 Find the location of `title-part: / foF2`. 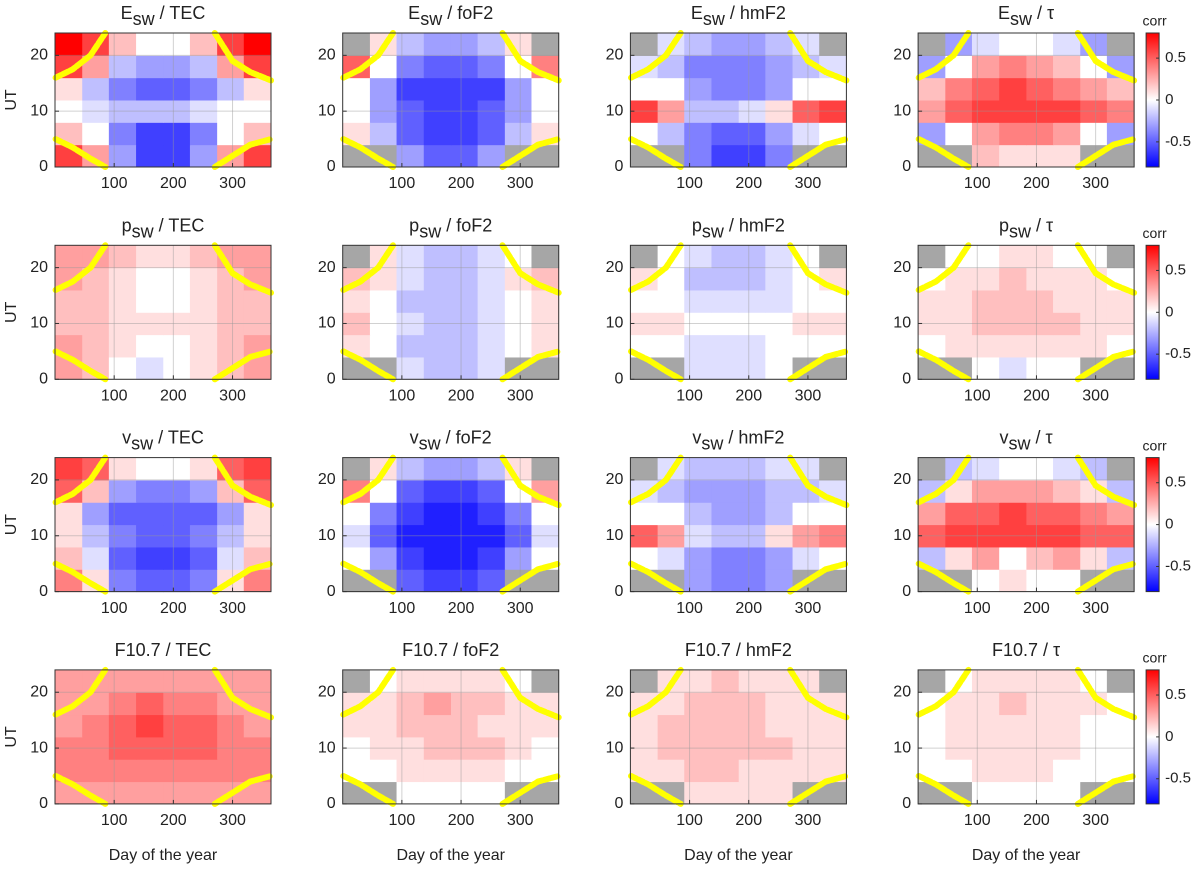

title-part: / foF2 is located at coordinates (470, 13).